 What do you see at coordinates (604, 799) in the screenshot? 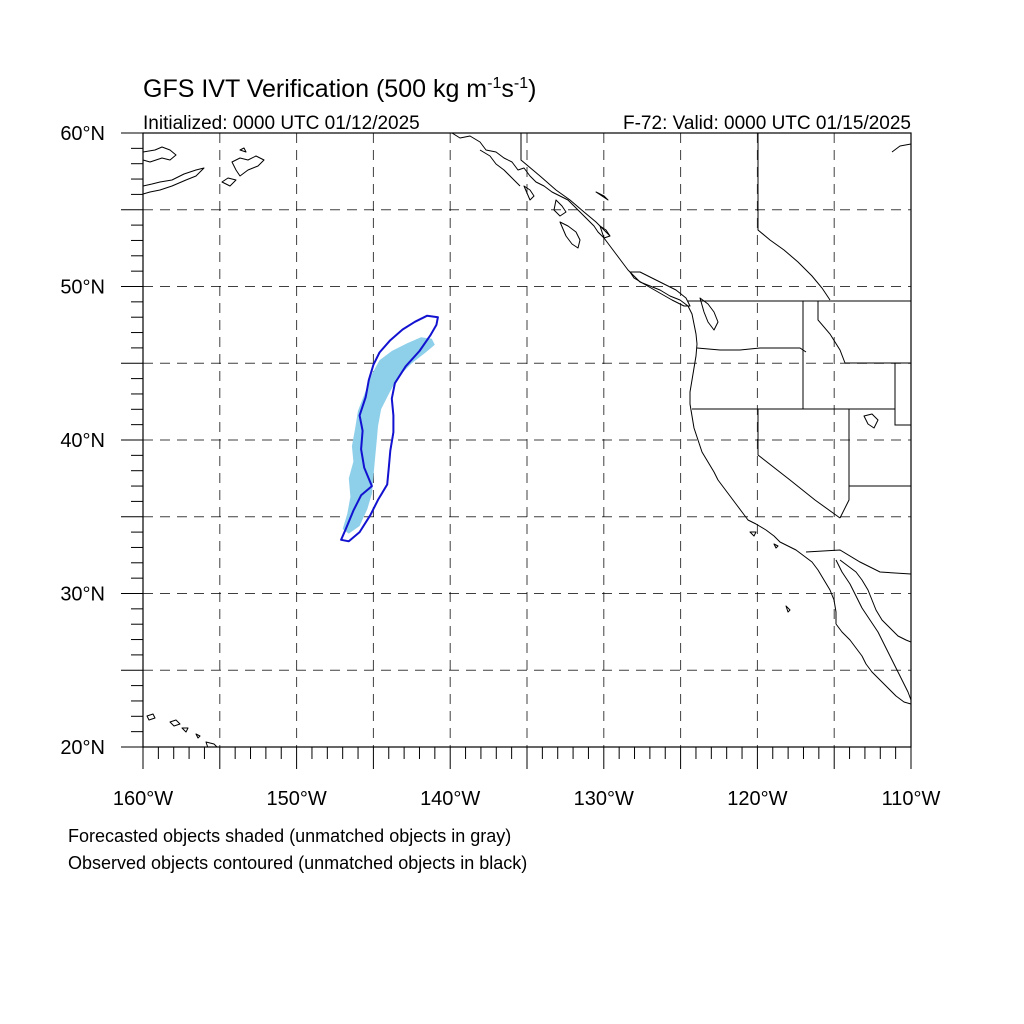
I see `longitude-label: 130°W` at bounding box center [604, 799].